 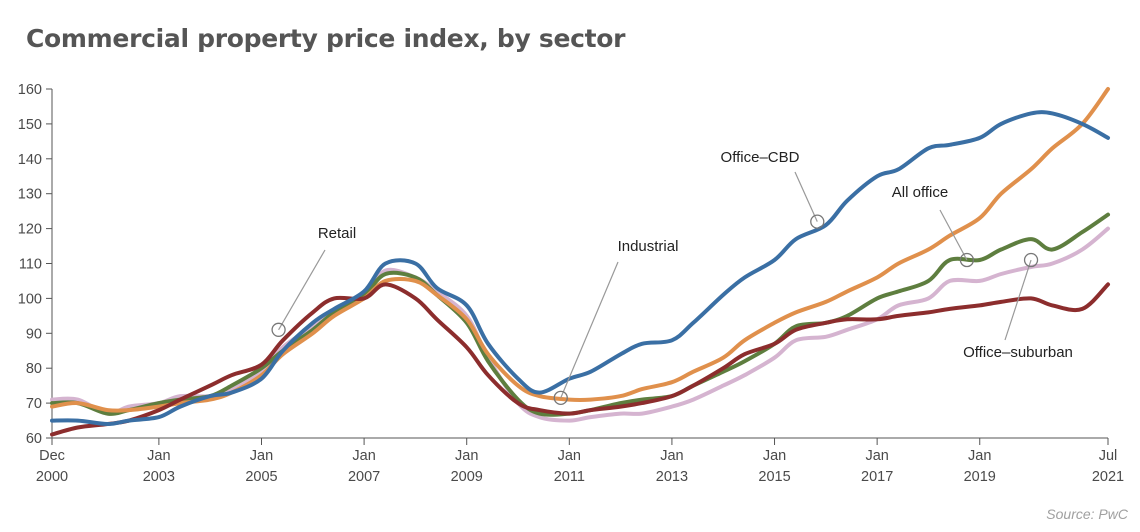 What do you see at coordinates (34, 439) in the screenshot?
I see `y-tick-label: 60` at bounding box center [34, 439].